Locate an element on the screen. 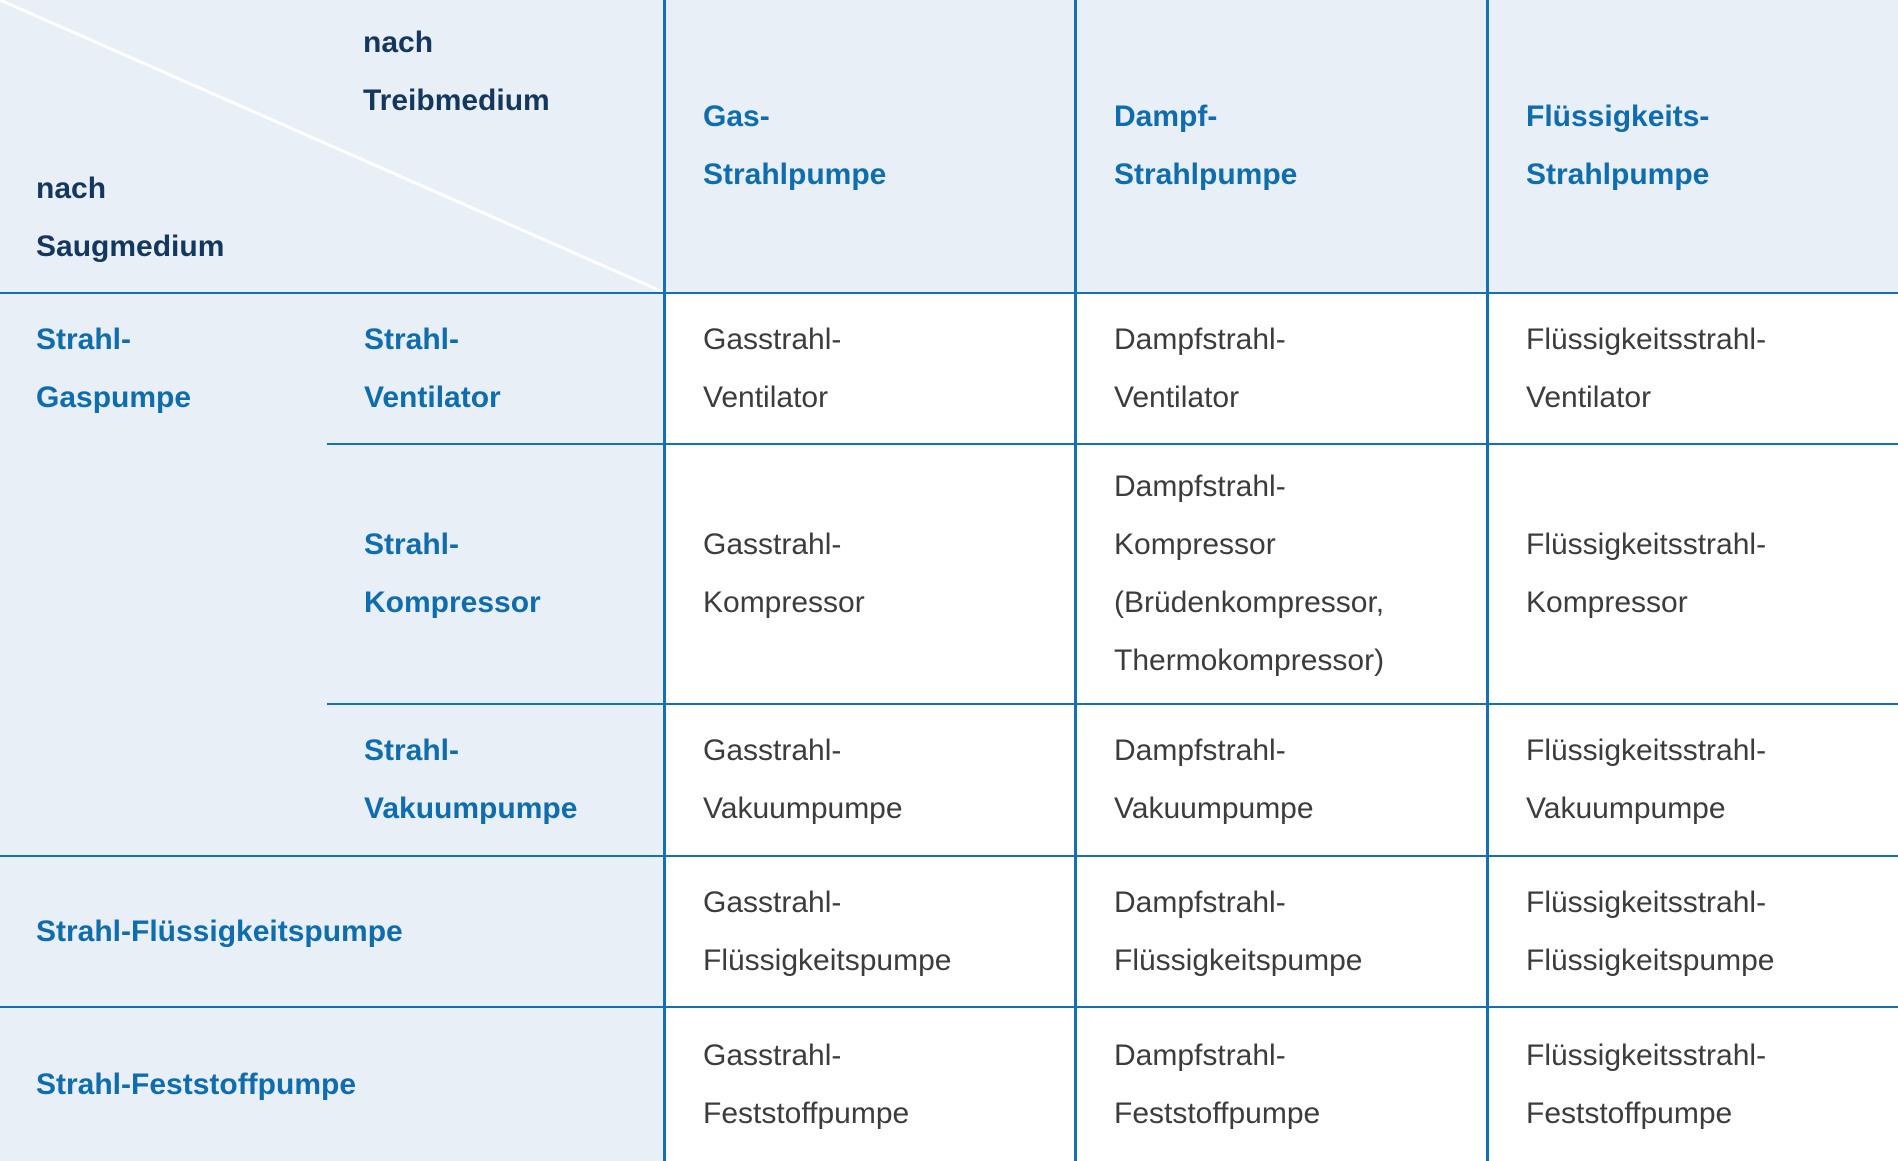  cell-text: Dampfstrahl- Vakuumpumpe is located at coordinates (1214, 779).